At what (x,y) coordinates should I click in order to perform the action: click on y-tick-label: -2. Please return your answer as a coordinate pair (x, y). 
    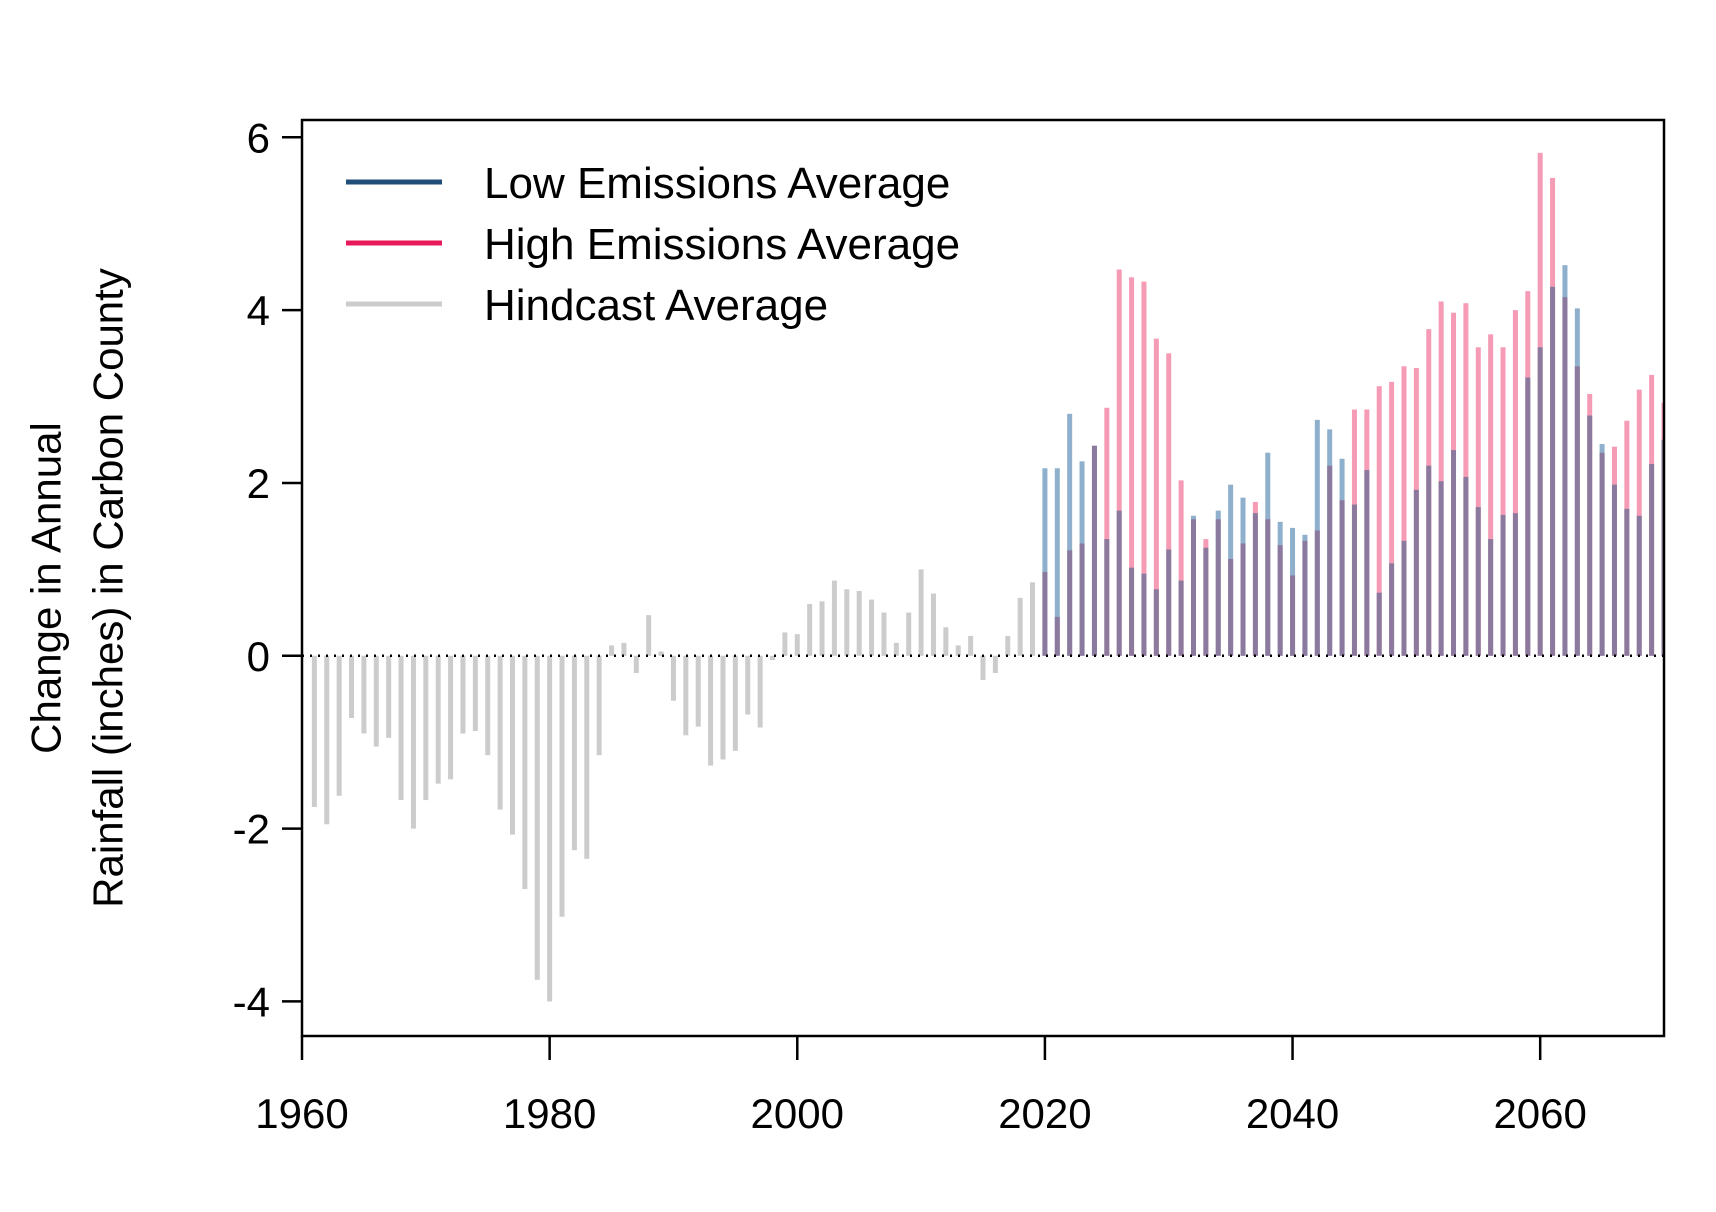
    Looking at the image, I should click on (251, 829).